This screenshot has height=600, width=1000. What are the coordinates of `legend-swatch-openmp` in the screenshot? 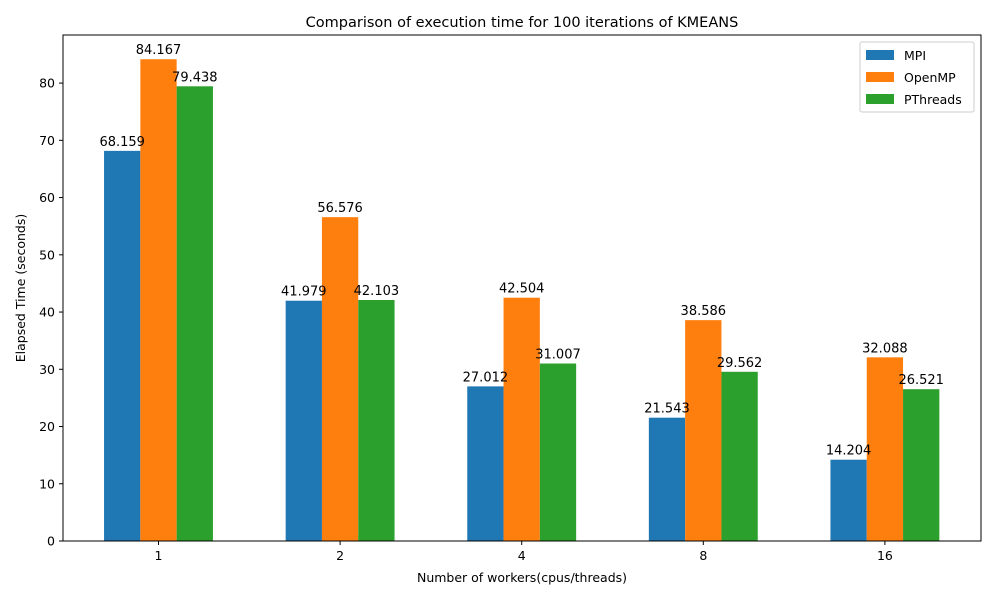 It's located at (880, 77).